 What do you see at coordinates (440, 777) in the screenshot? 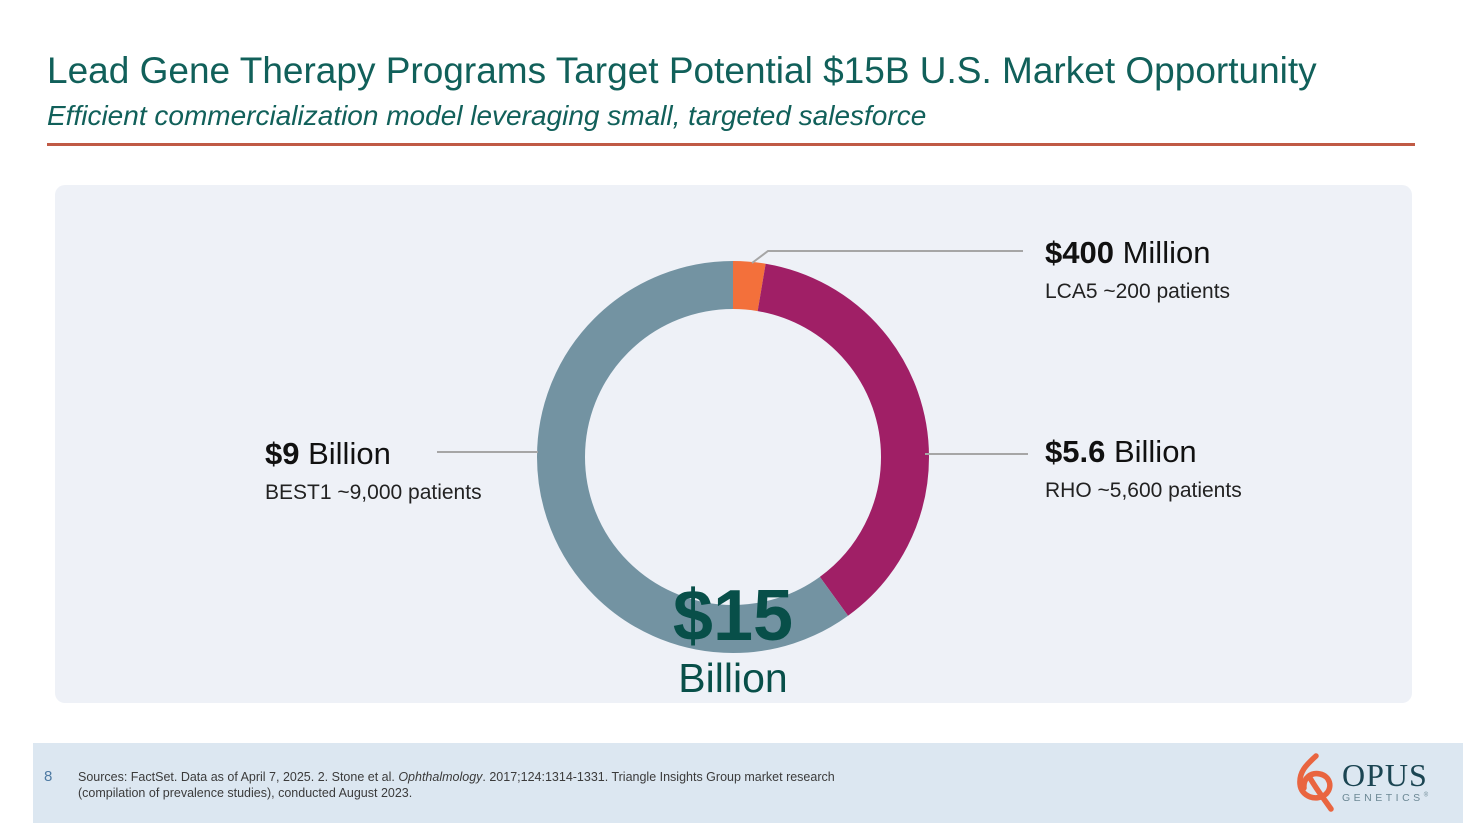
I see `sources-journal-italic: Ophthalmology` at bounding box center [440, 777].